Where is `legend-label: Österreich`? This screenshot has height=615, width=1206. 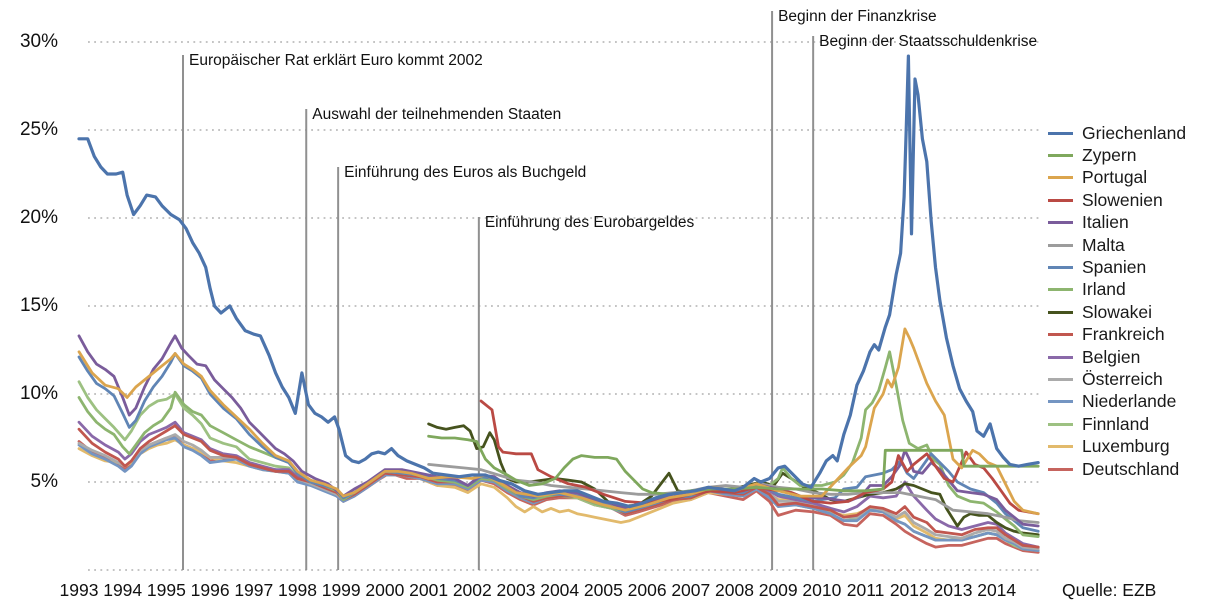
legend-label: Österreich is located at coordinates (1122, 378).